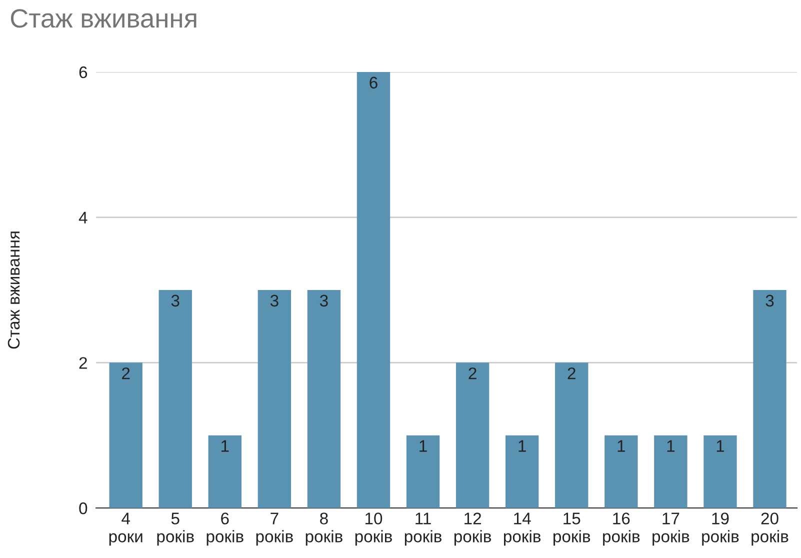  What do you see at coordinates (373, 529) in the screenshot?
I see `x-tick-label: 10 років` at bounding box center [373, 529].